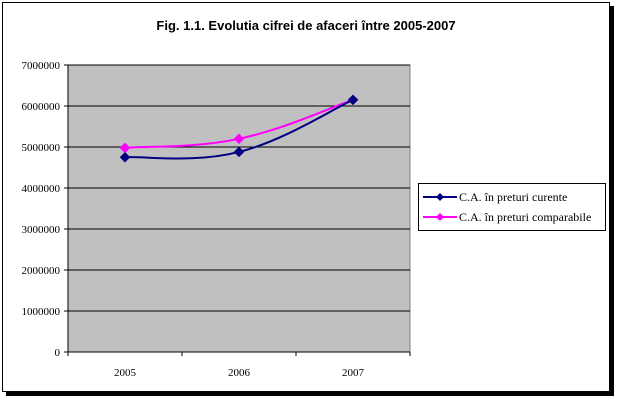 The image size is (617, 400). What do you see at coordinates (41, 107) in the screenshot?
I see `y-tick-label: 6000000` at bounding box center [41, 107].